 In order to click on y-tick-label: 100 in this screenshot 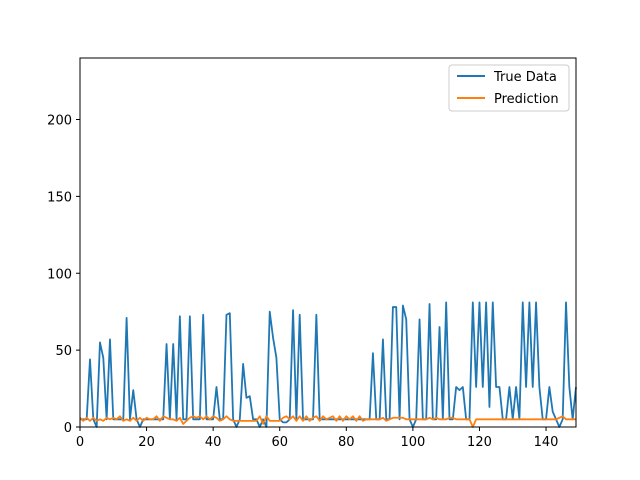, I will do `click(59, 274)`.